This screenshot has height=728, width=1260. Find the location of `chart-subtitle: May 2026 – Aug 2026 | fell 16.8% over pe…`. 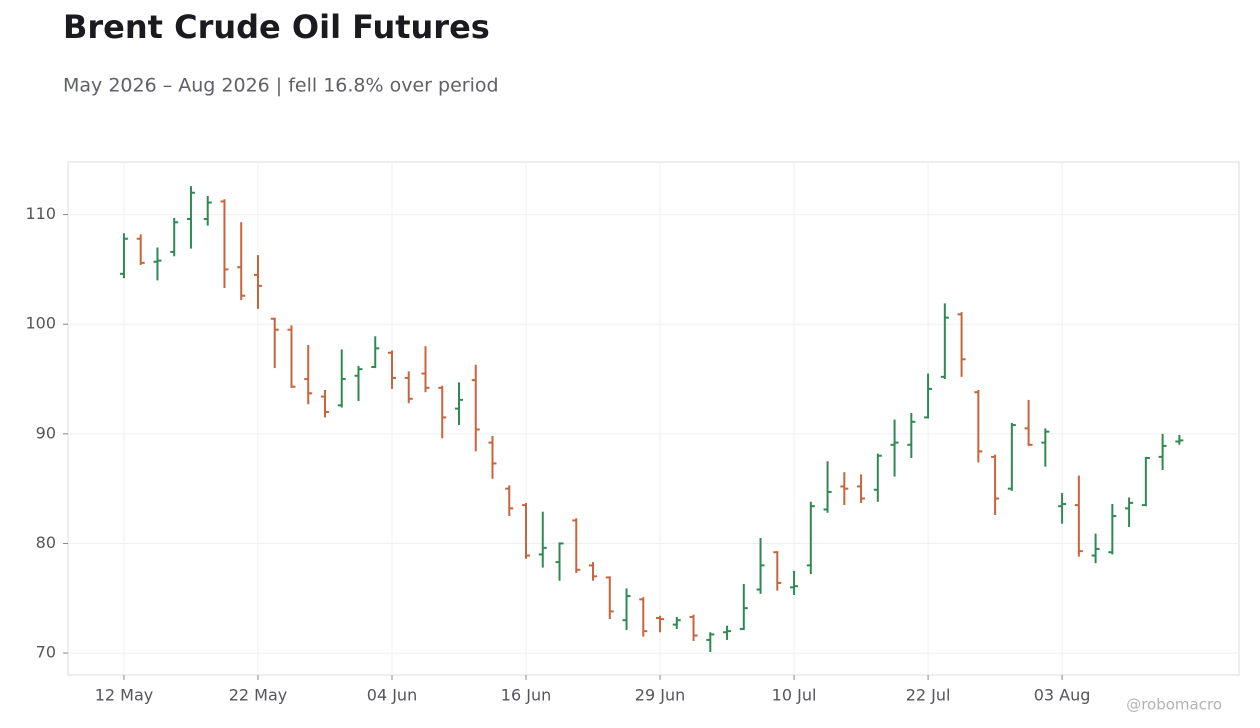

chart-subtitle: May 2026 – Aug 2026 | fell 16.8% over pe… is located at coordinates (281, 86).